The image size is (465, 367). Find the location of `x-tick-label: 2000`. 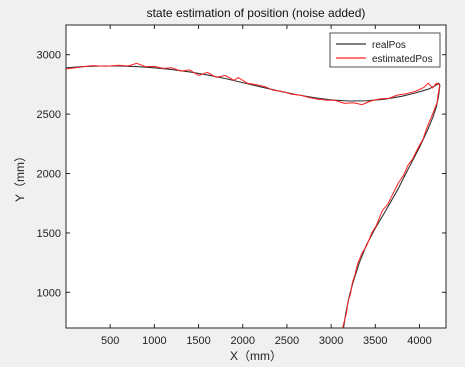

x-tick-label: 2000 is located at coordinates (243, 341).